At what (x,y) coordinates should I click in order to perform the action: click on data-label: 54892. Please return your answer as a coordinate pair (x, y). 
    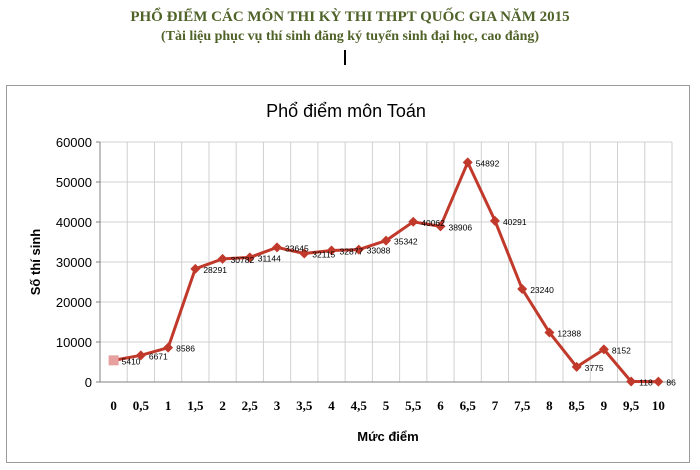
    Looking at the image, I should click on (488, 163).